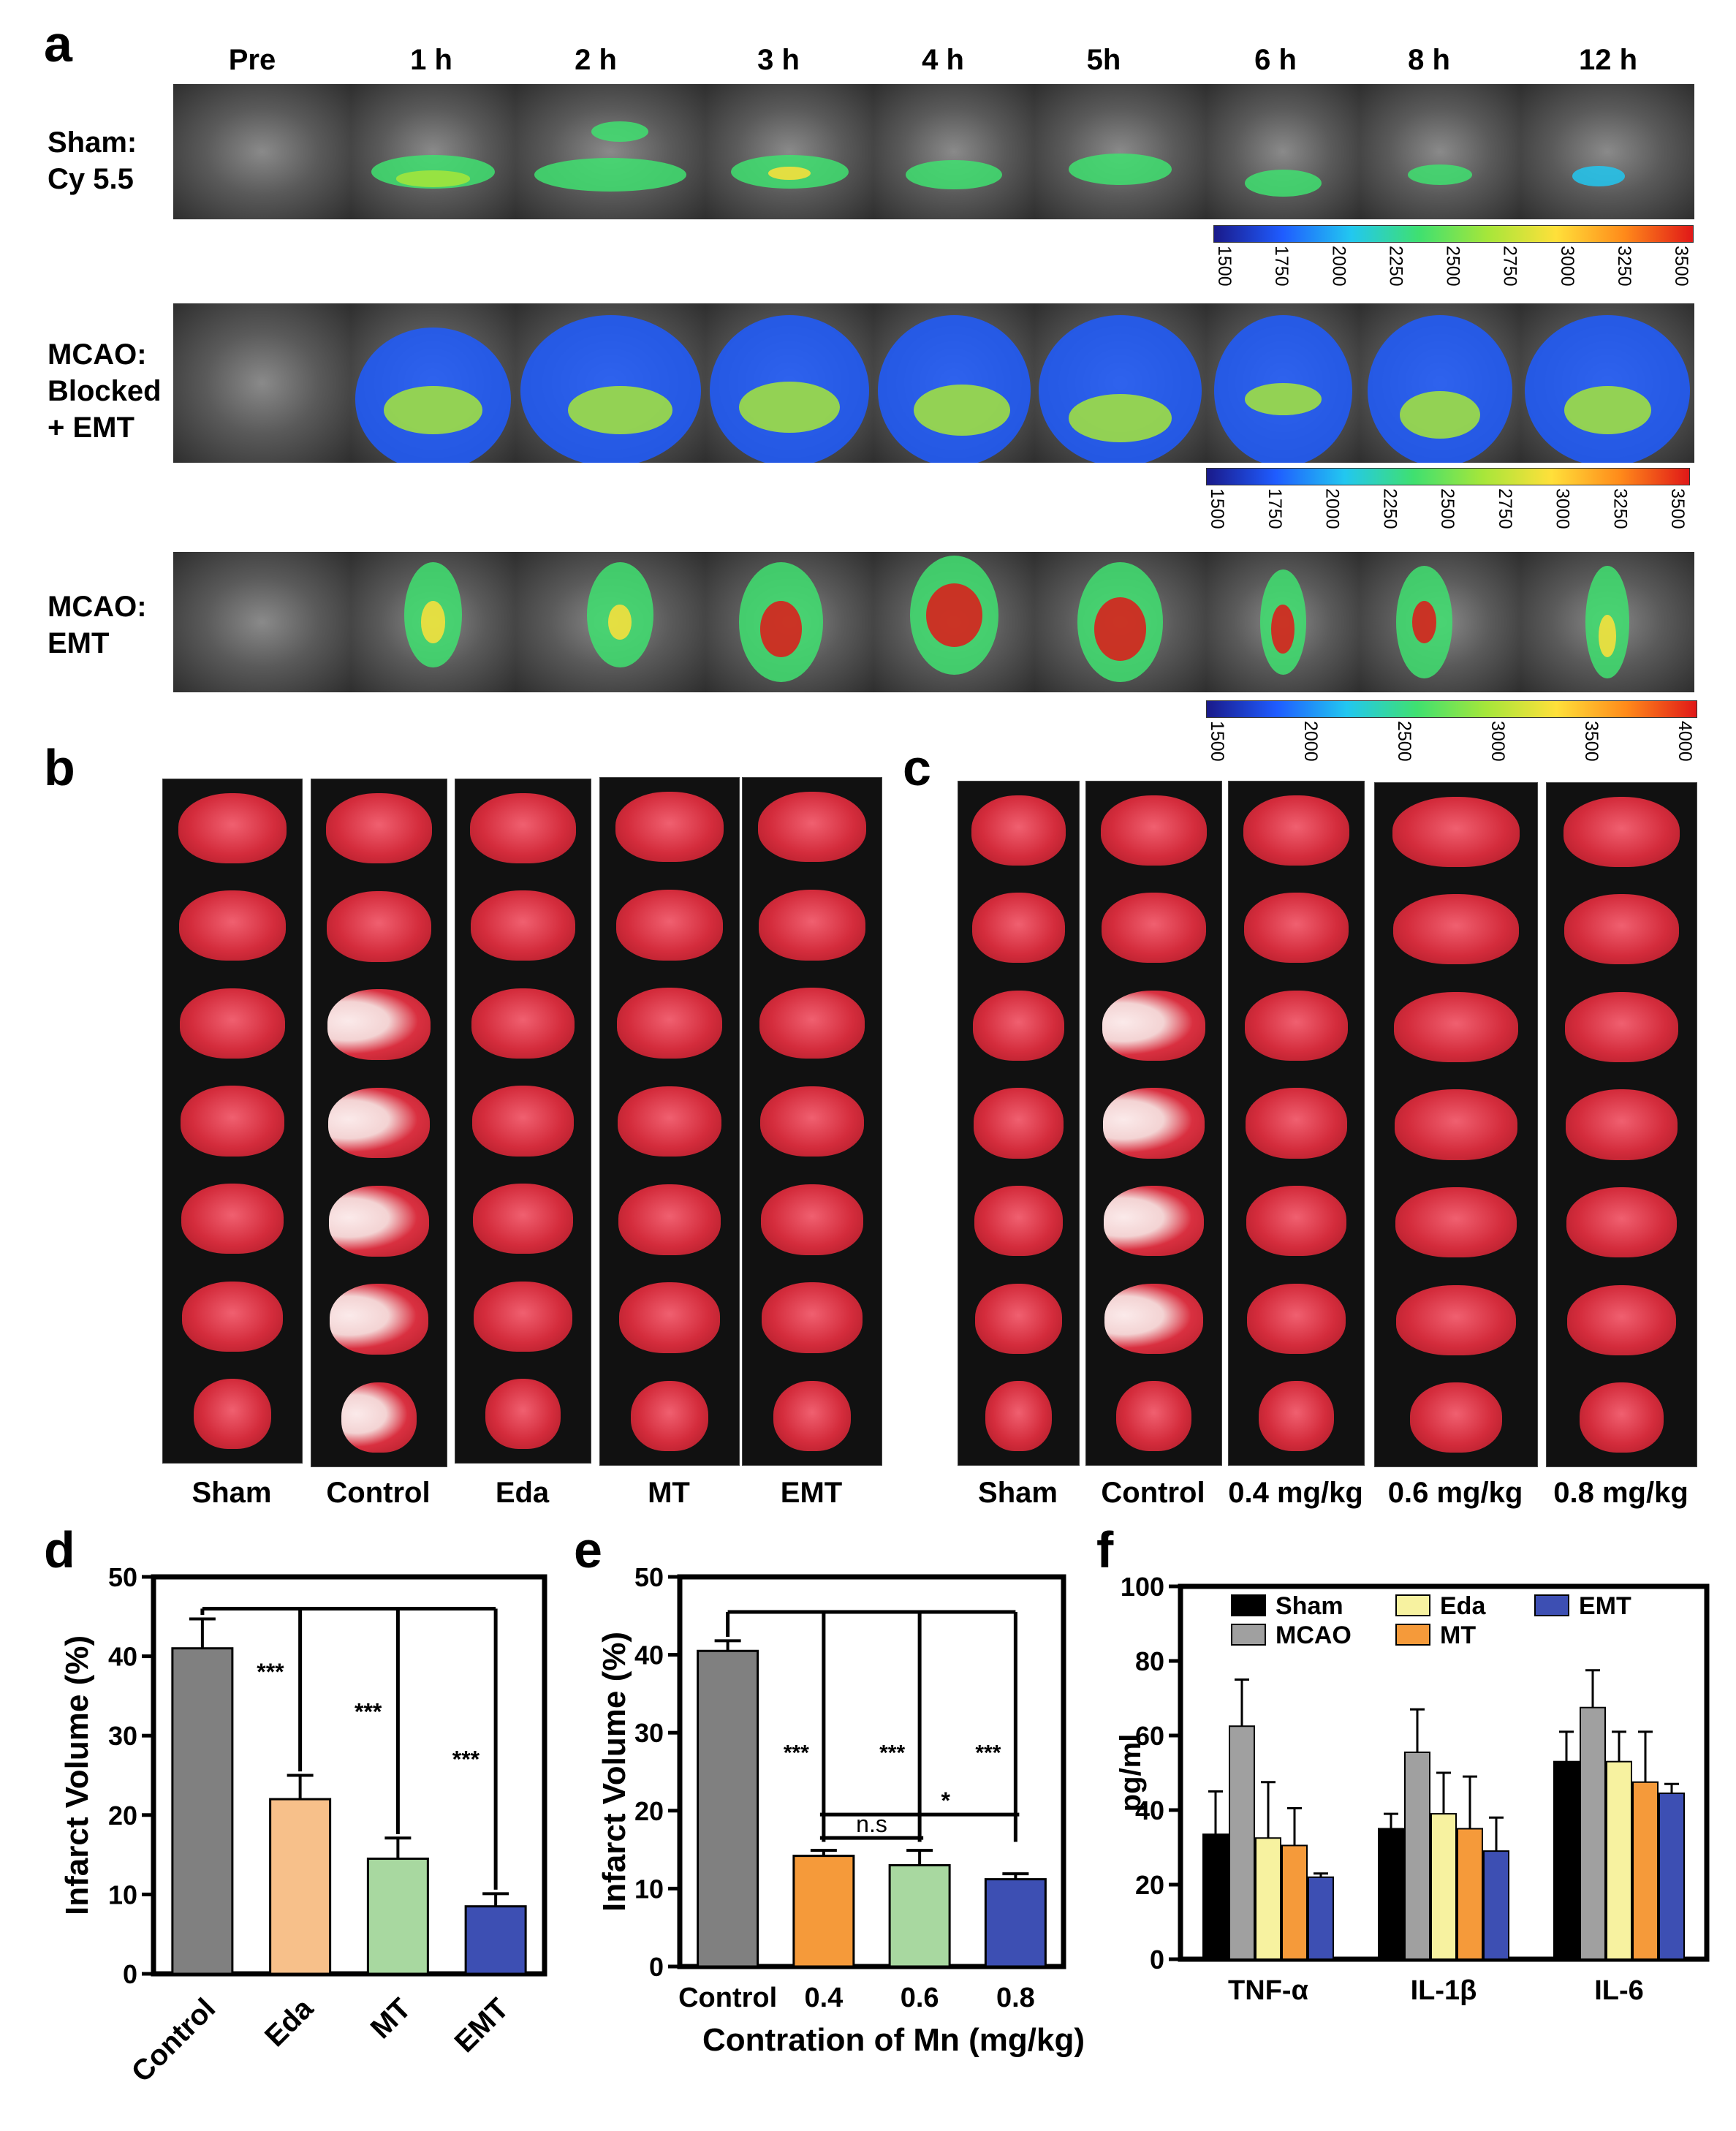 Image resolution: width=1736 pixels, height=2131 pixels. I want to click on group-label: EMT, so click(812, 1493).